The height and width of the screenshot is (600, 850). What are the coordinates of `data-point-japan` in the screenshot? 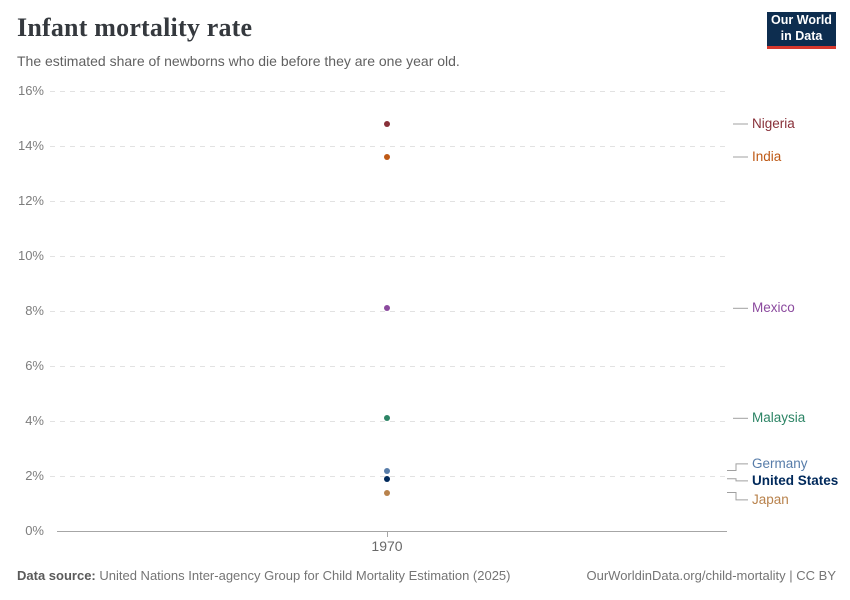 It's located at (387, 492).